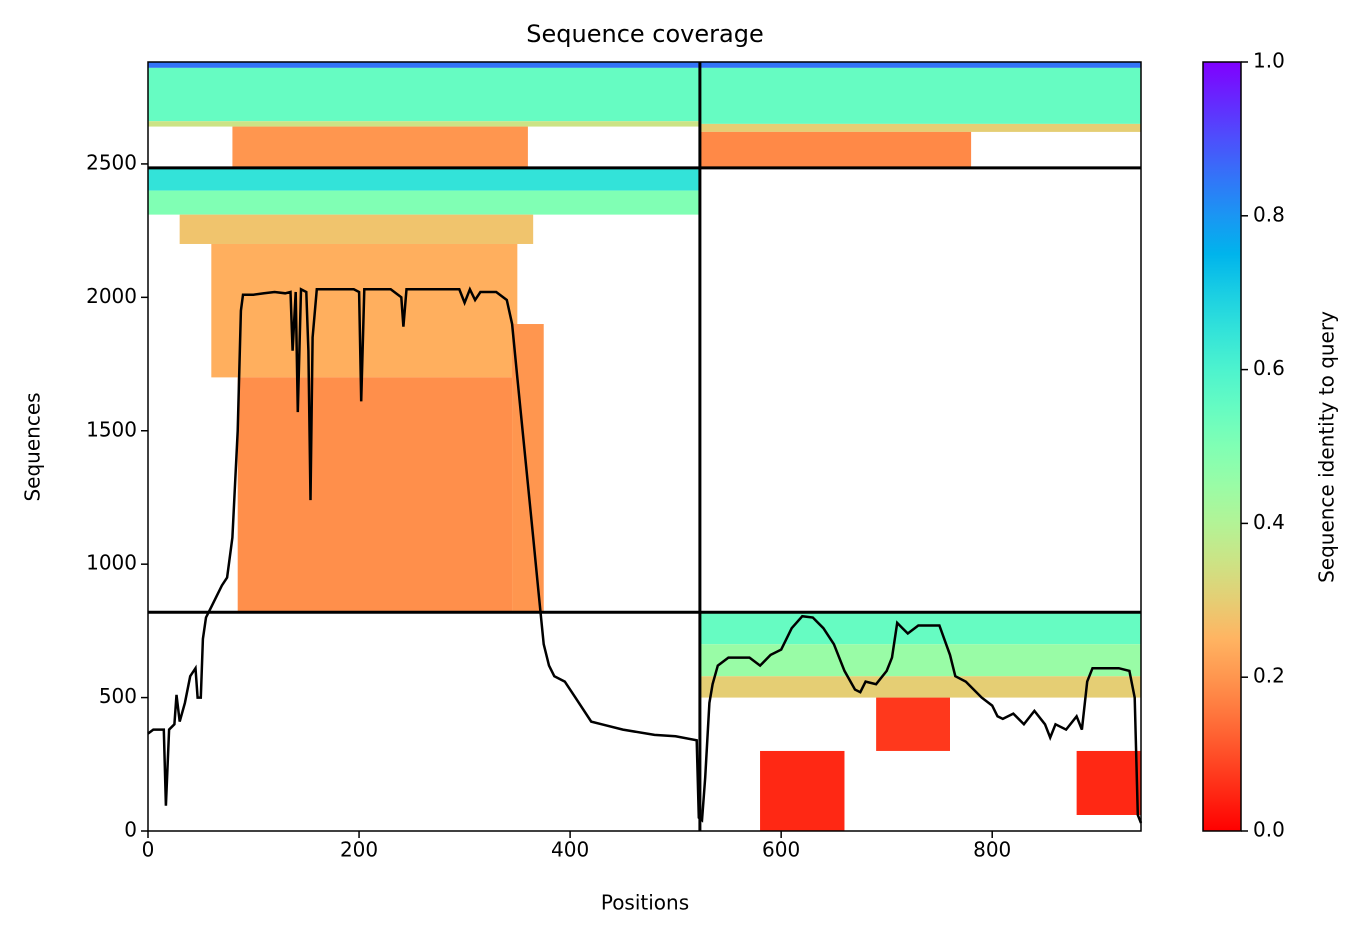 The image size is (1364, 939). Describe the element at coordinates (1269, 368) in the screenshot. I see `colorbar-tick-label: 0.6` at that location.